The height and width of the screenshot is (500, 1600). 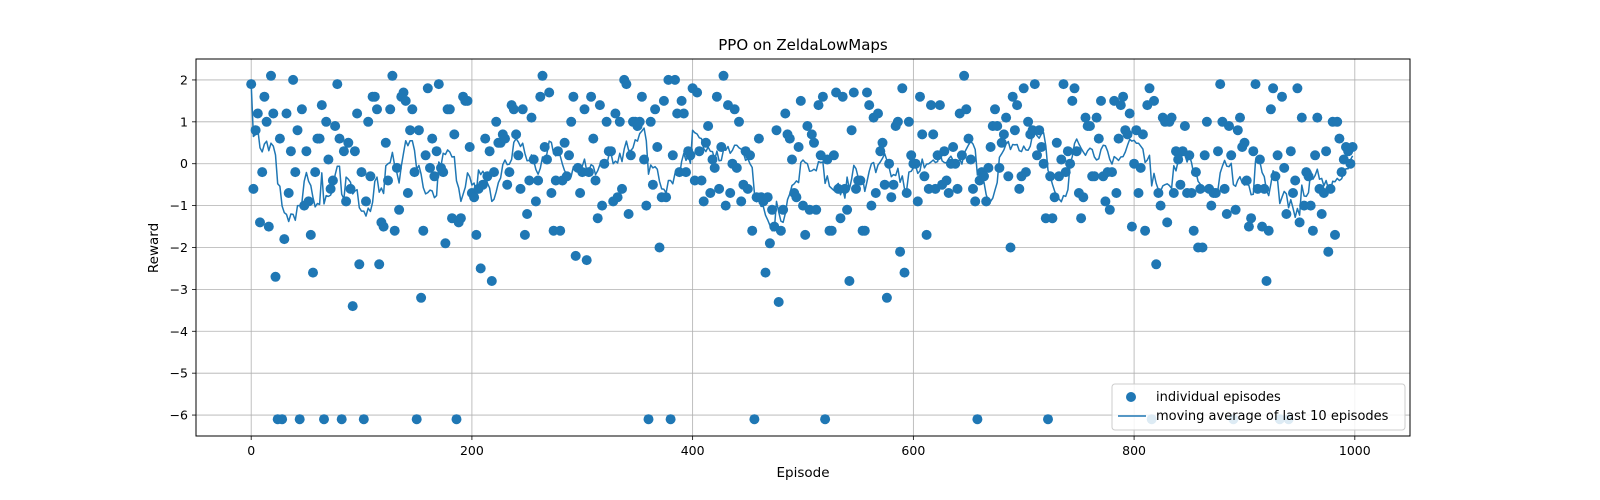 I want to click on y-tick-label: −3, so click(x=179, y=289).